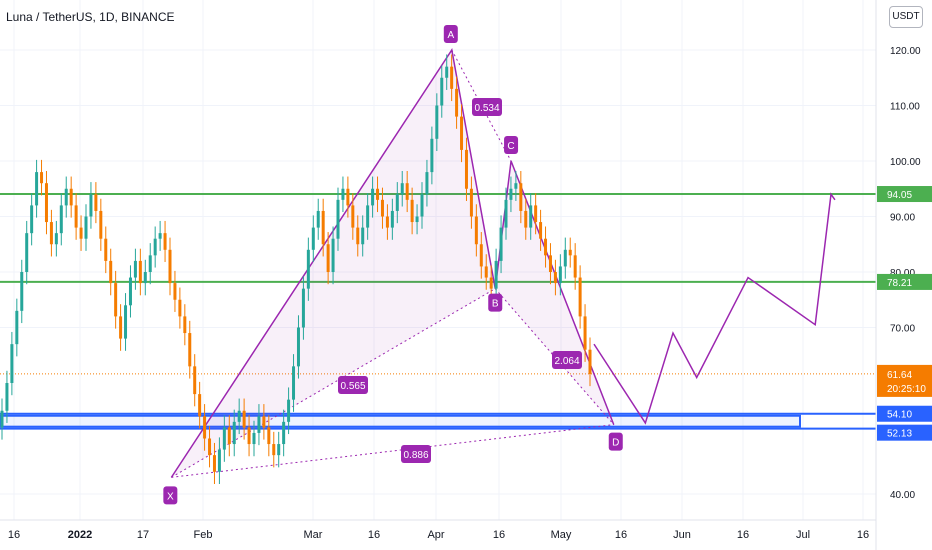 This screenshot has width=932, height=550. Describe the element at coordinates (90, 17) in the screenshot. I see `chart-title: Luna / TetherUS, 1D, BINANCE` at that location.